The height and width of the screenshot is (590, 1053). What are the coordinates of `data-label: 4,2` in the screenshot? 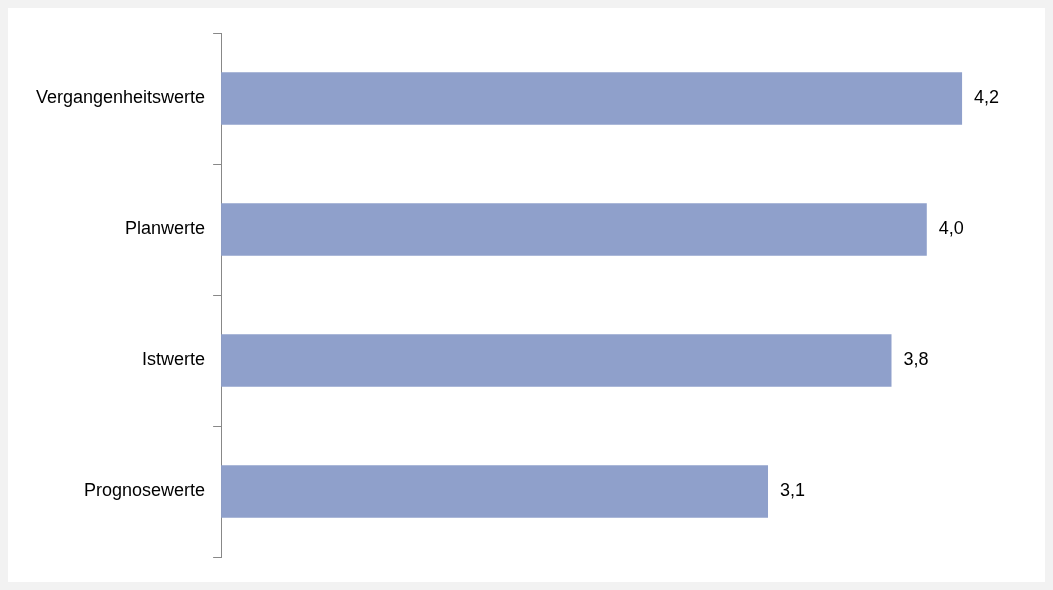 It's located at (987, 97).